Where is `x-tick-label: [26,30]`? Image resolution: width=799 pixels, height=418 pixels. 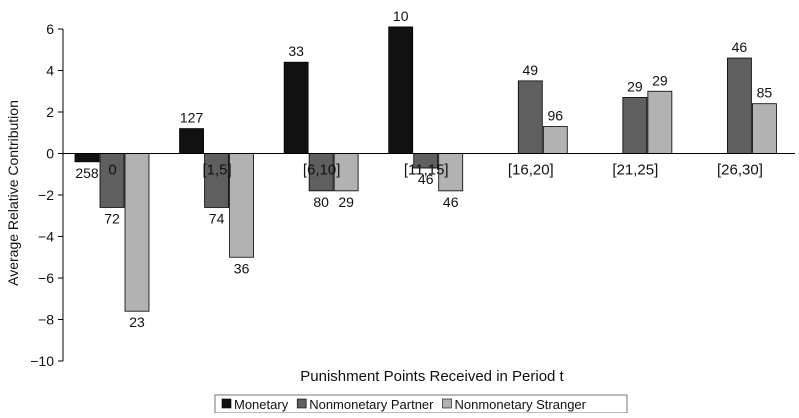
x-tick-label: [26,30] is located at coordinates (740, 170).